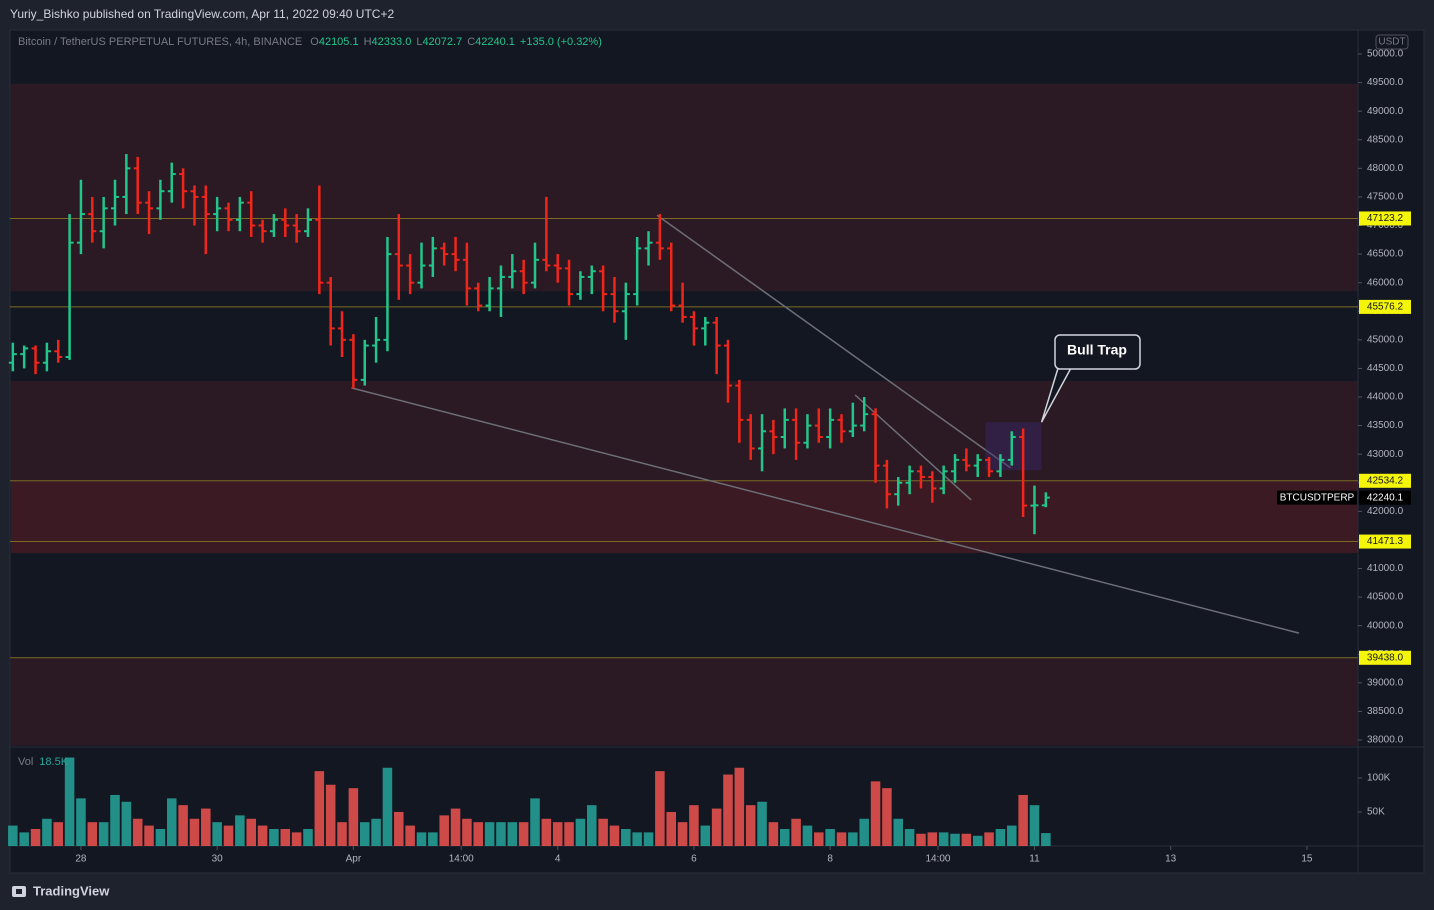  I want to click on x-tick-label: 8, so click(830, 859).